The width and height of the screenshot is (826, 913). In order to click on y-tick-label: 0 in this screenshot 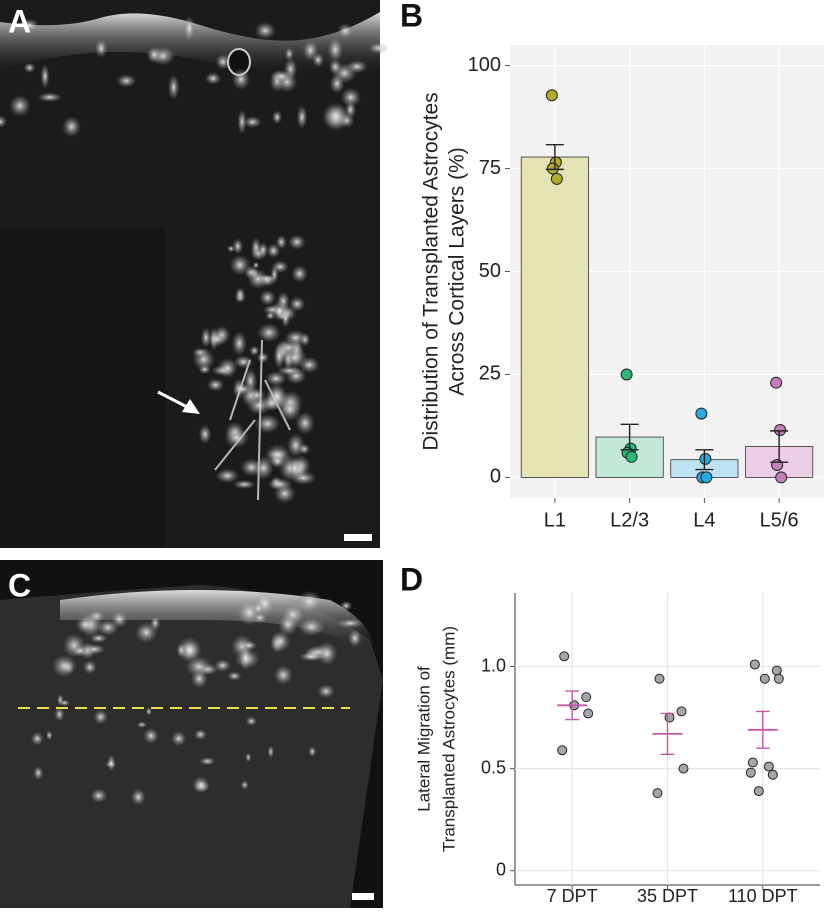, I will do `click(501, 869)`.